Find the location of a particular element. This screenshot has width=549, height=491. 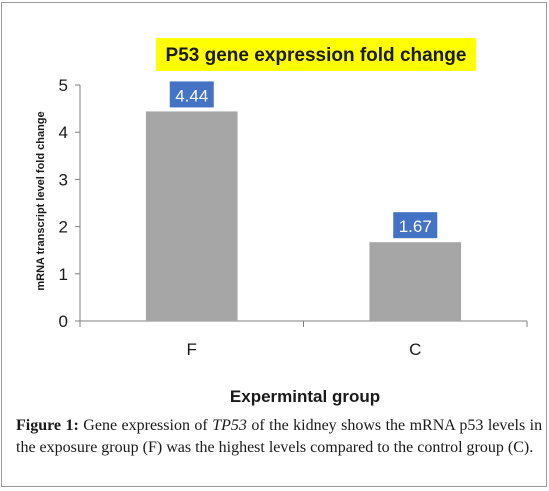

y-tick-label: 1 is located at coordinates (63, 274).